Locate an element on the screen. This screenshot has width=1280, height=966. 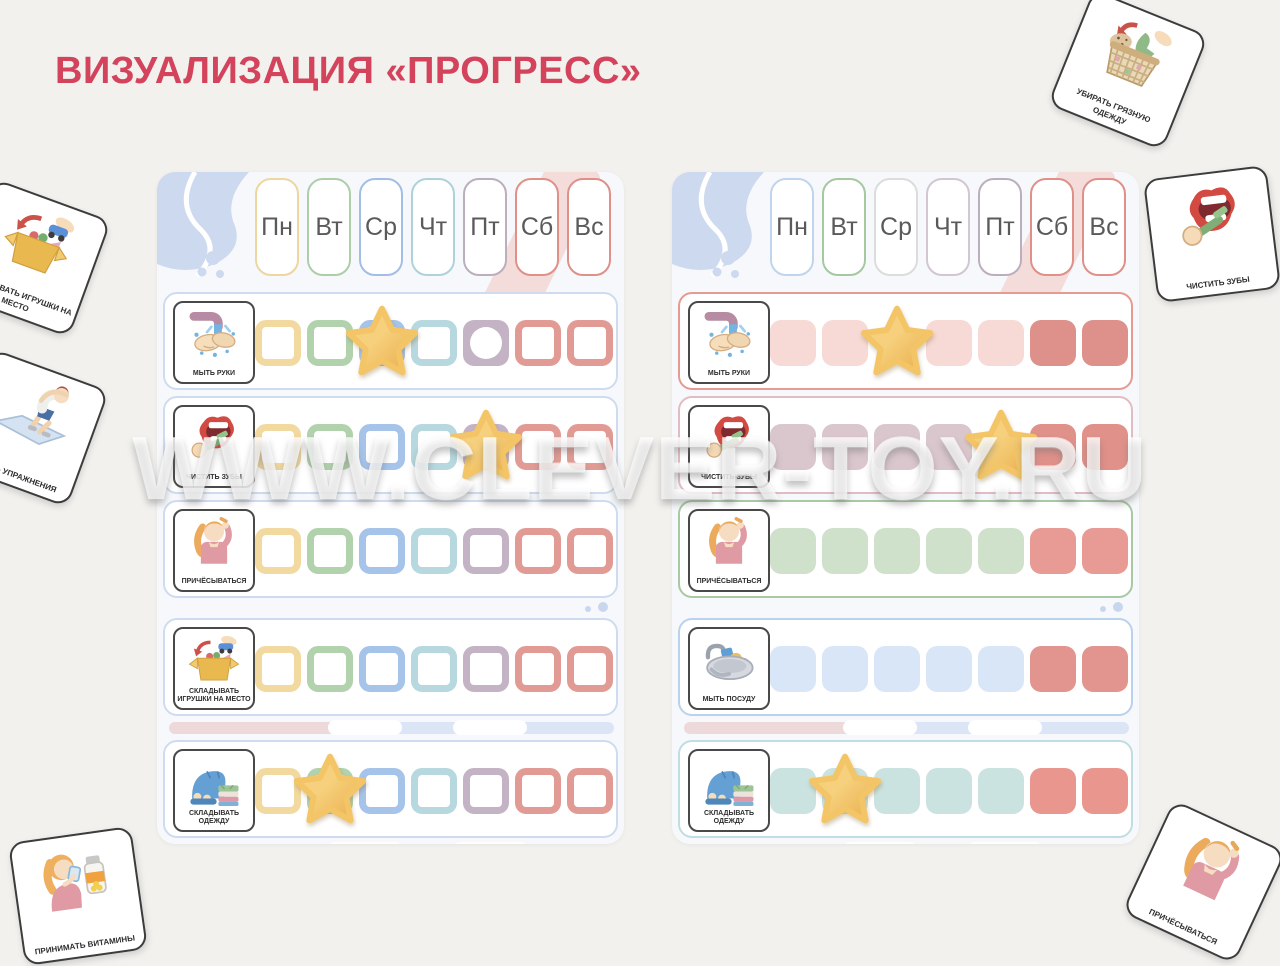
day-header-row: Пн Вт Ср Чт Пт Сб Вс is located at coordinates (433, 227).